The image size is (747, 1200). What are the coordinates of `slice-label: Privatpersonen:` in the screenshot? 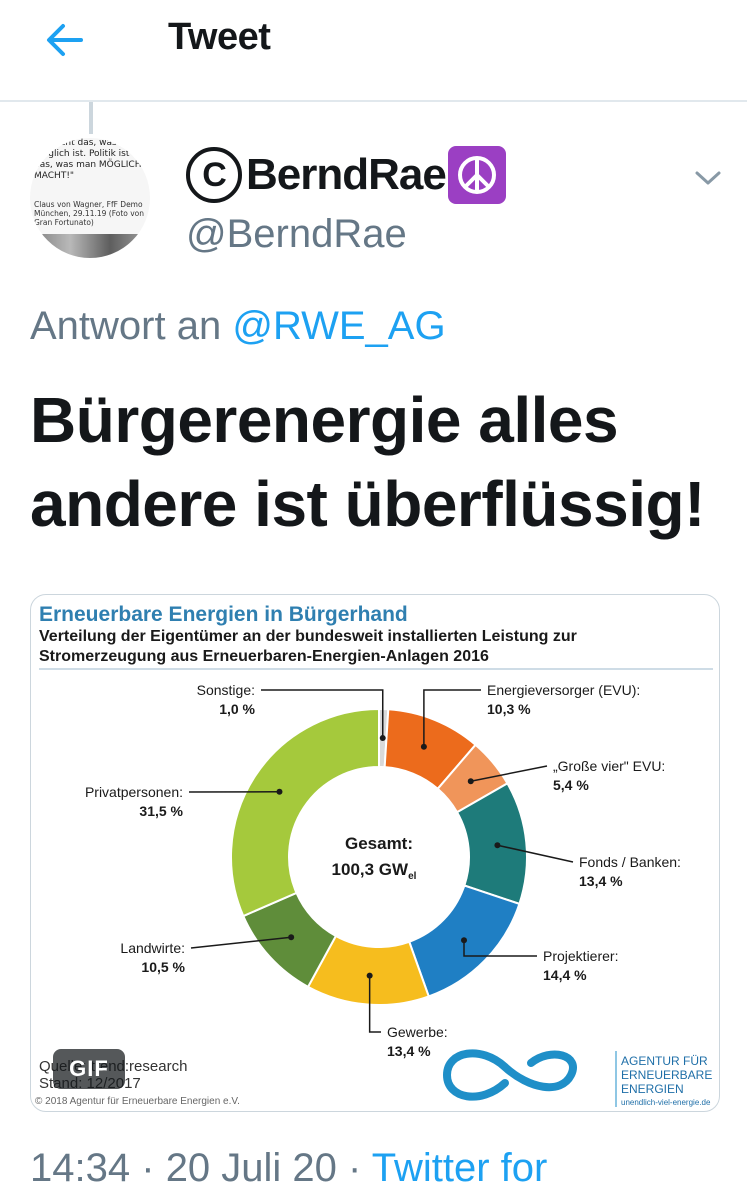 It's located at (134, 792).